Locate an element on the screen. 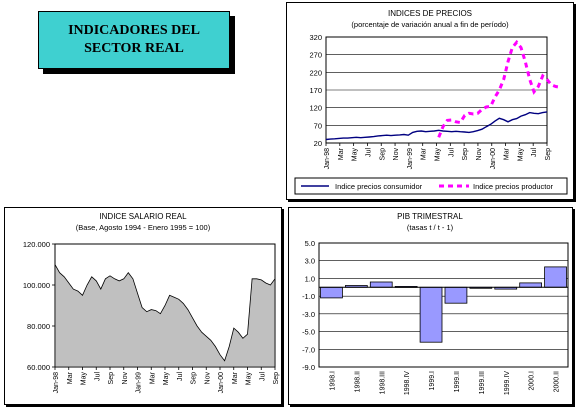 Image resolution: width=577 pixels, height=409 pixels. section-title: INDICADORES DEL SECTOR REAL is located at coordinates (134, 40).